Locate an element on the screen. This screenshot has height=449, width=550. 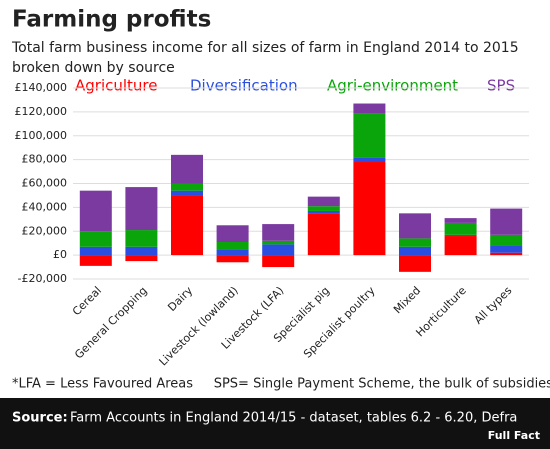
chart-title: Farming profits is located at coordinates (111, 20).